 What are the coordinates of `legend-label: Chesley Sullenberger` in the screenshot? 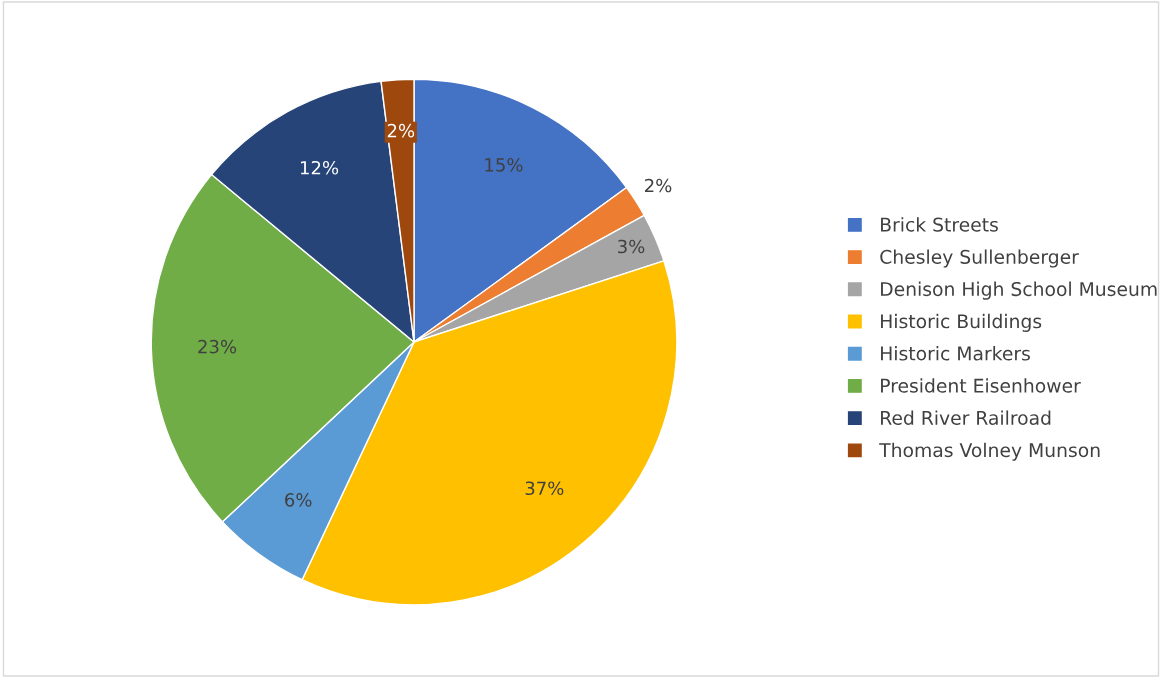 It's located at (979, 258).